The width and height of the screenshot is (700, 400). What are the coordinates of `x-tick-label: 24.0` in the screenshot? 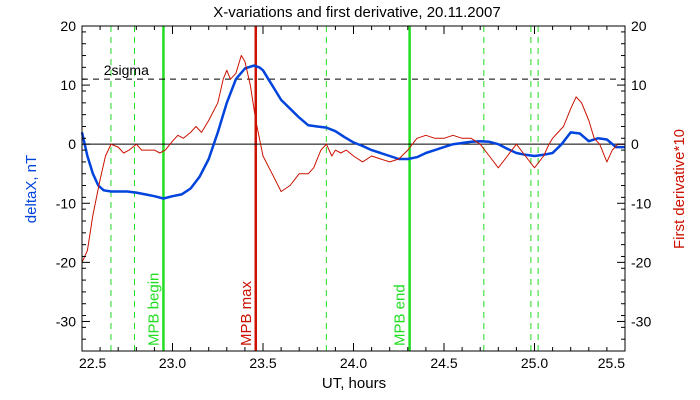 It's located at (353, 363).